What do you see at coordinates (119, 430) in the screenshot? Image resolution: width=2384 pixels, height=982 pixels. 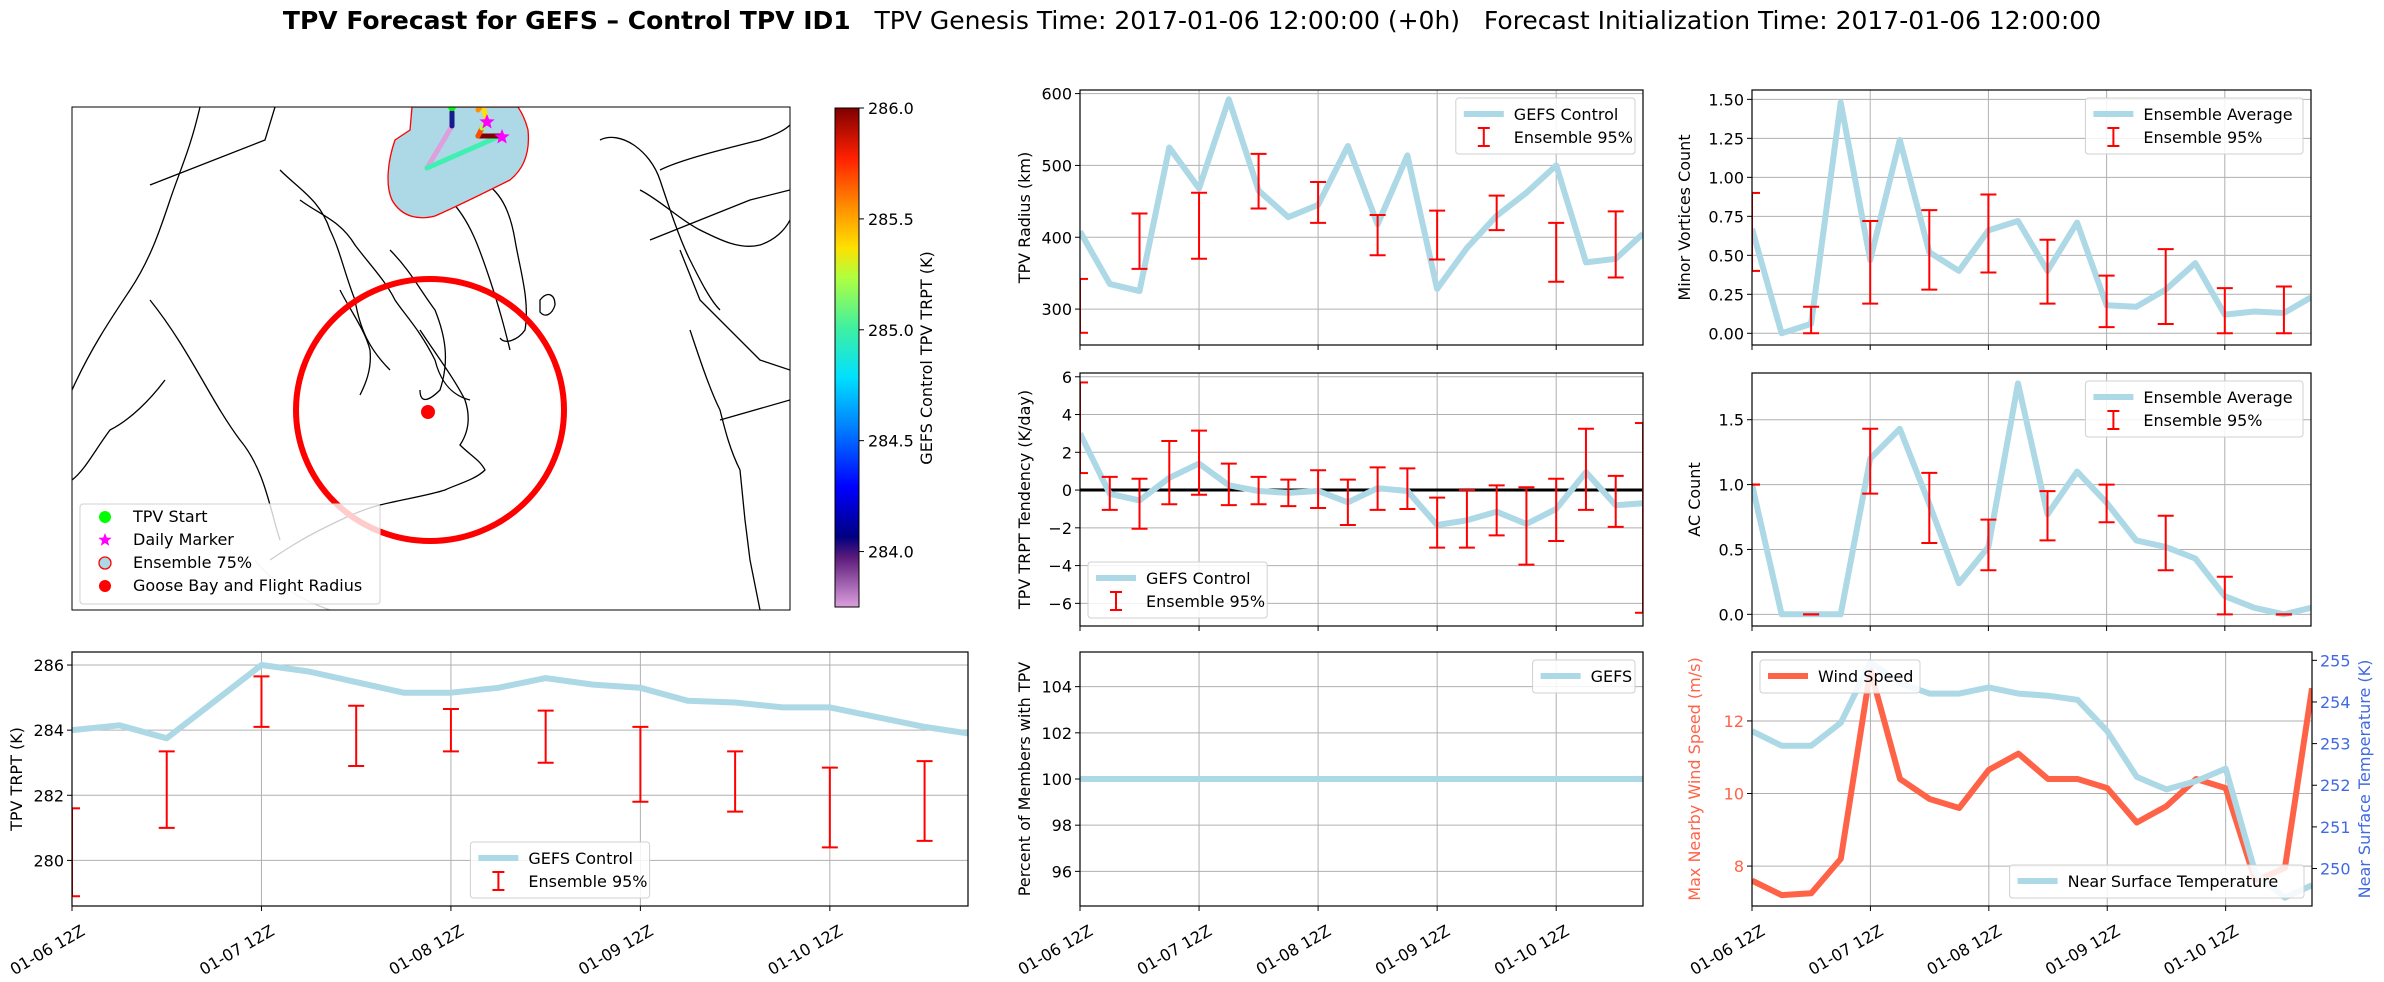 I see `coastline-west` at bounding box center [119, 430].